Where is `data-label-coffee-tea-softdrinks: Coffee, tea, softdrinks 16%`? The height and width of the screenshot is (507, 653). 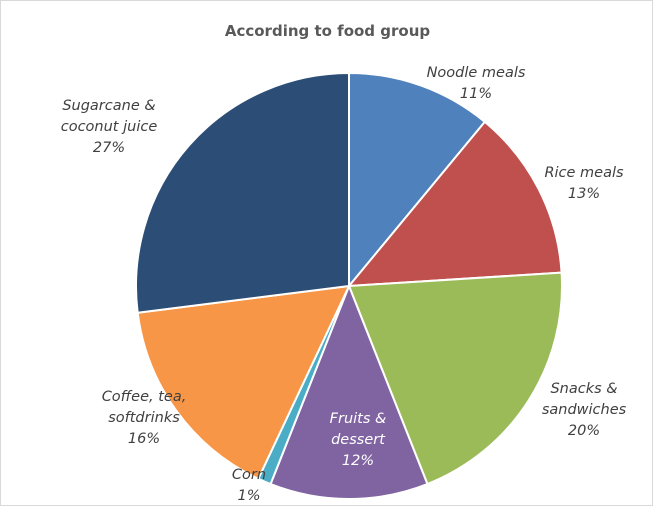
data-label-coffee-tea-softdrinks: Coffee, tea, softdrinks 16% is located at coordinates (144, 418).